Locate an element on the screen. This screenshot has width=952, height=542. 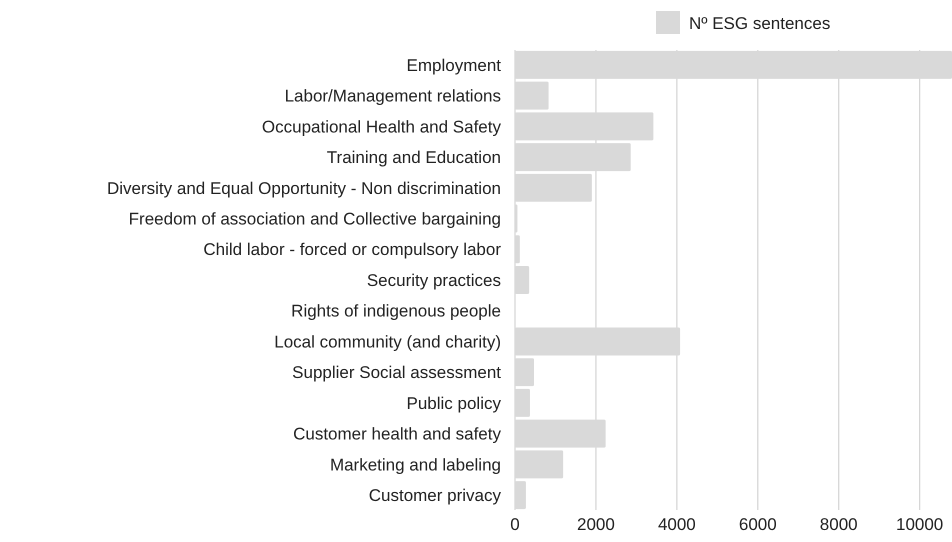
x-tick-label: 0 is located at coordinates (515, 524).